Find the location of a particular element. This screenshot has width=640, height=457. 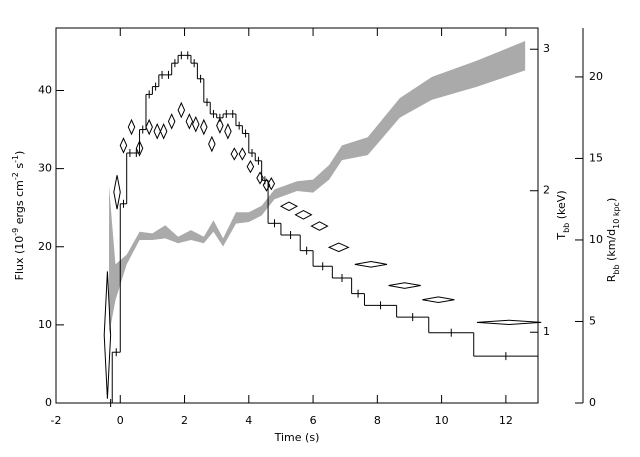

y2-tick-label: 3 is located at coordinates (546, 48).